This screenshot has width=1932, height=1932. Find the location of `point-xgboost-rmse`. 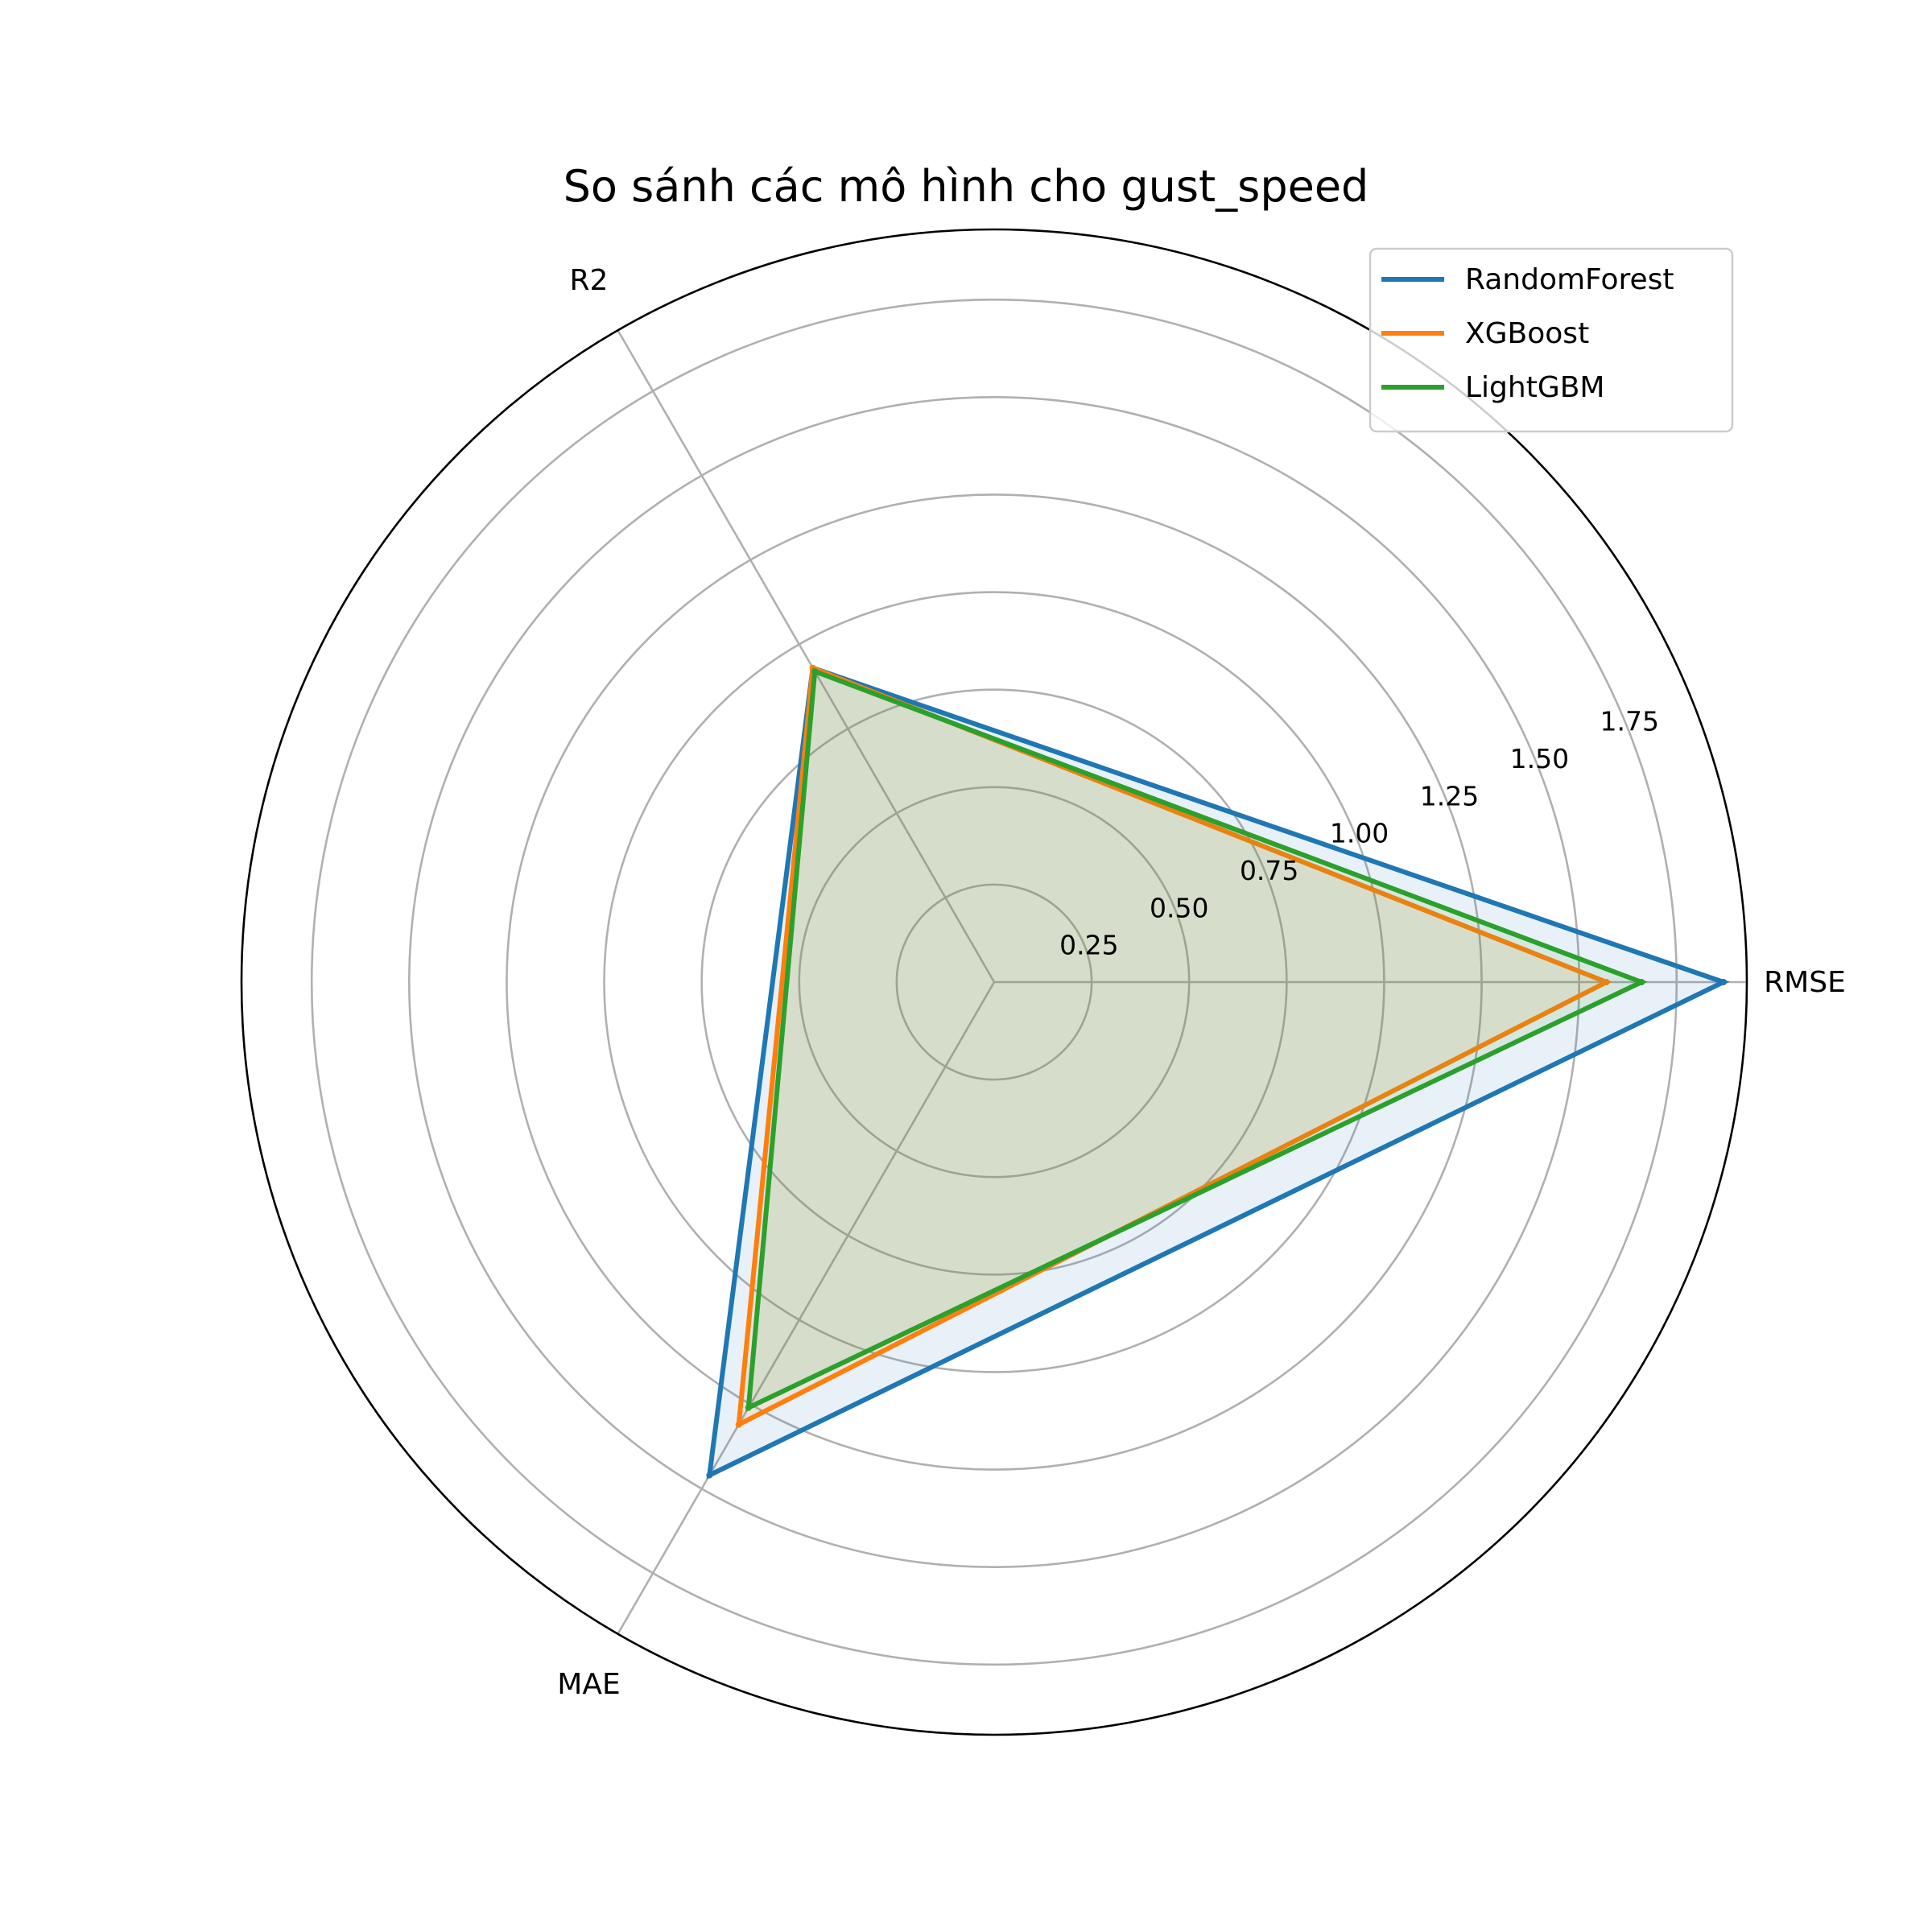

point-xgboost-rmse is located at coordinates (1606, 982).